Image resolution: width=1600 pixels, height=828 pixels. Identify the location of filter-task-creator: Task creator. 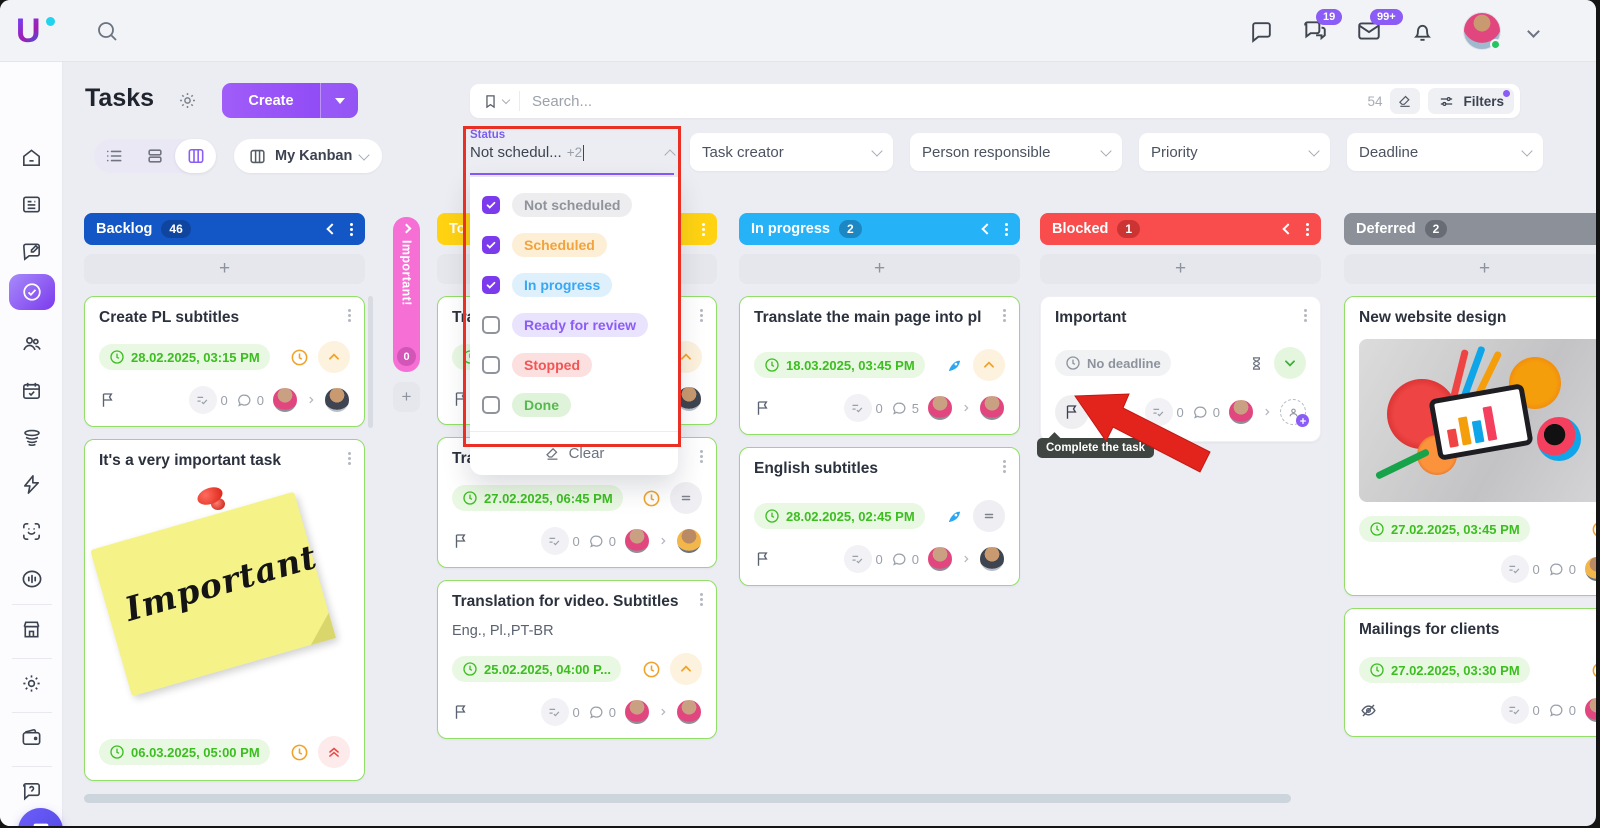
(791, 152).